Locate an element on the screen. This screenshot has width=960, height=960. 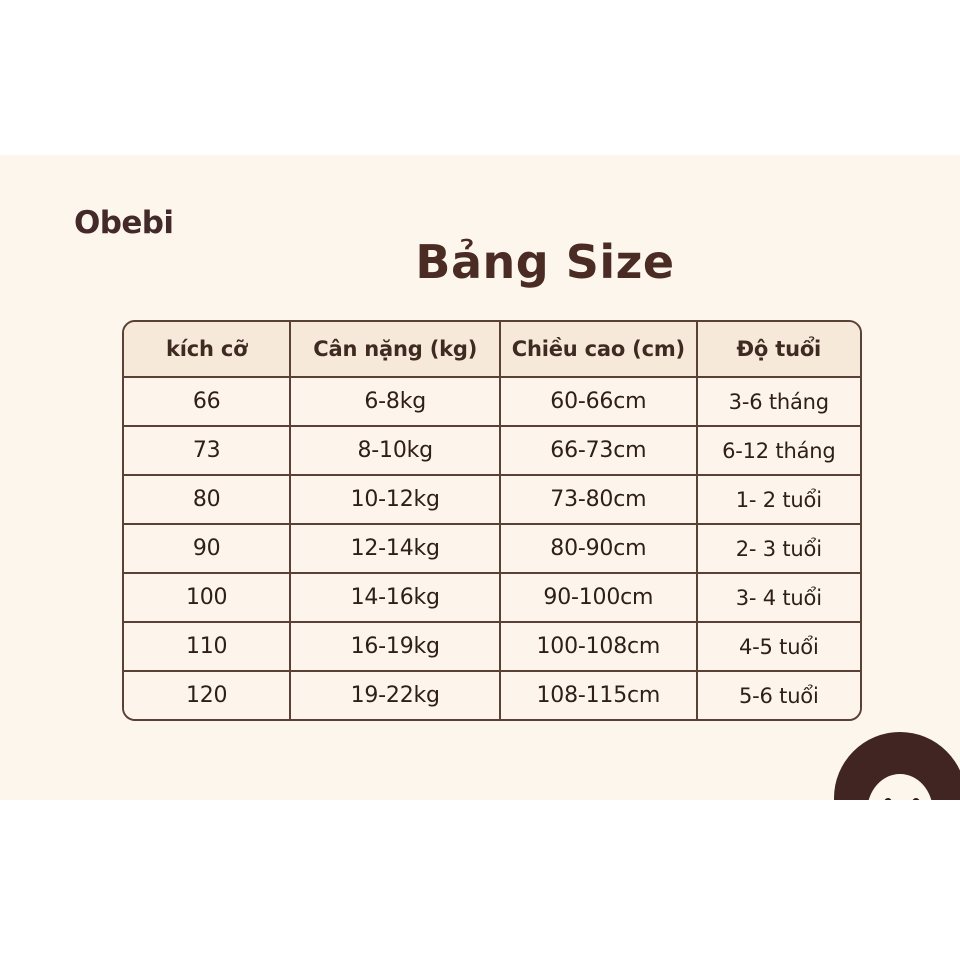
bear-eye-left is located at coordinates (888, 799).